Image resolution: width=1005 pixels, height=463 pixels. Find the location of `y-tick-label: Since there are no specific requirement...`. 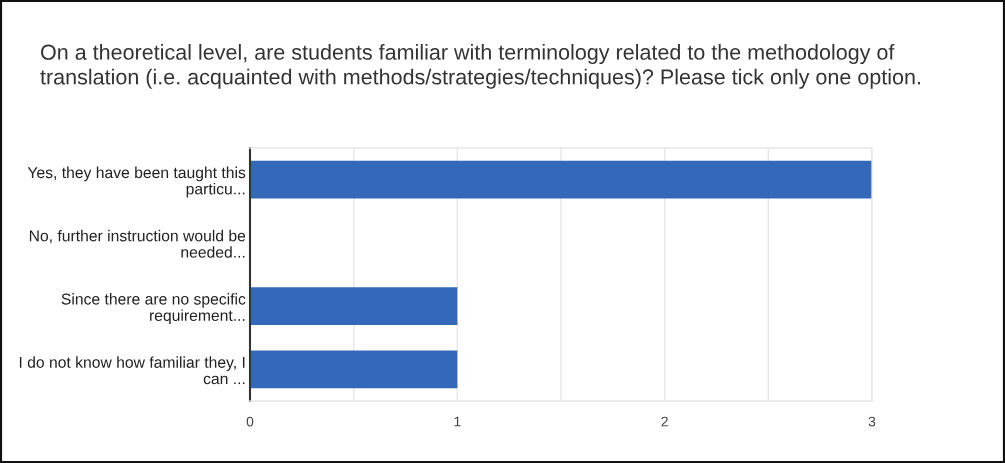

y-tick-label: Since there are no specific requirement... is located at coordinates (153, 309).